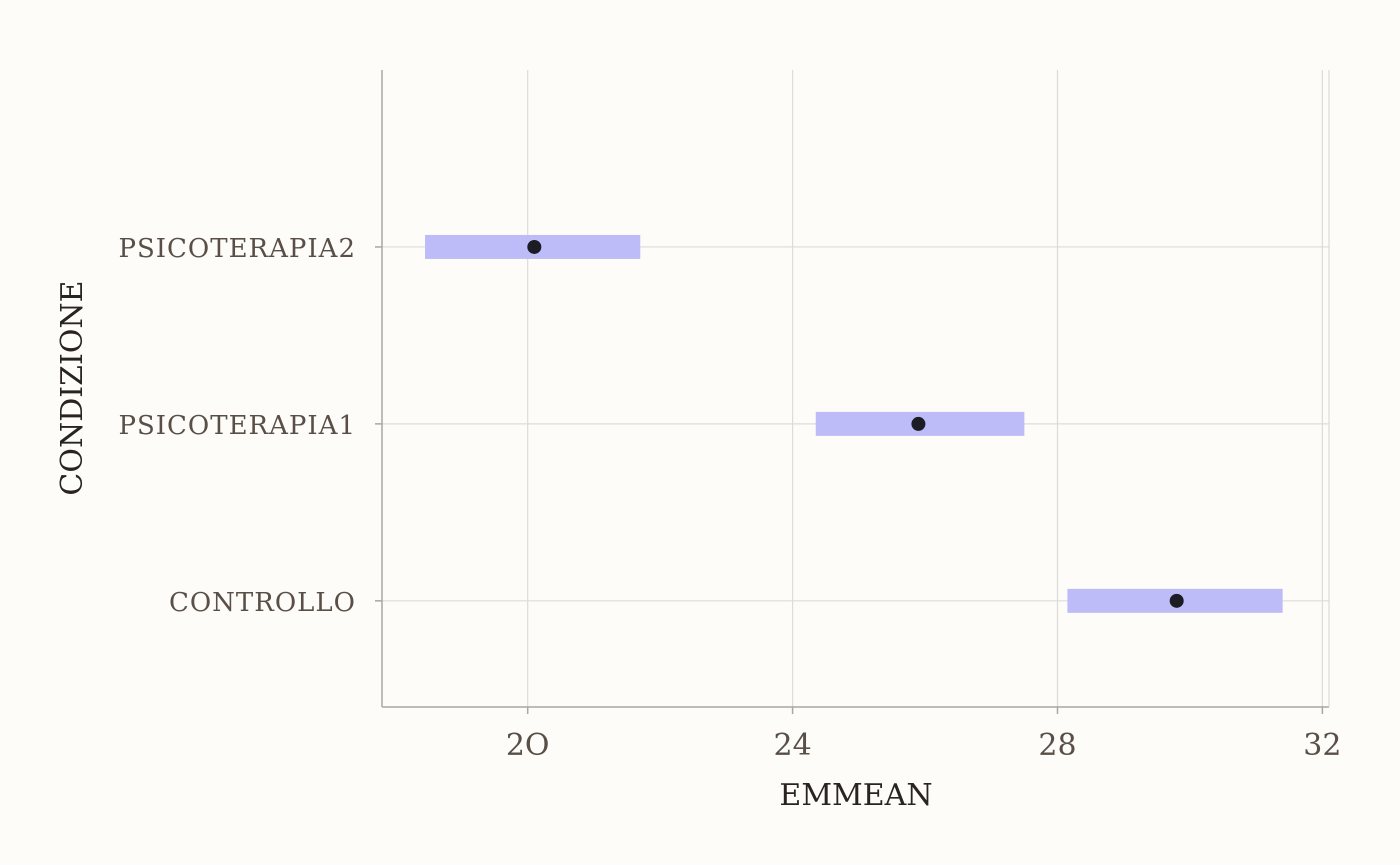 This screenshot has height=865, width=1400. Describe the element at coordinates (1322, 745) in the screenshot. I see `x-tick-label: 32` at that location.